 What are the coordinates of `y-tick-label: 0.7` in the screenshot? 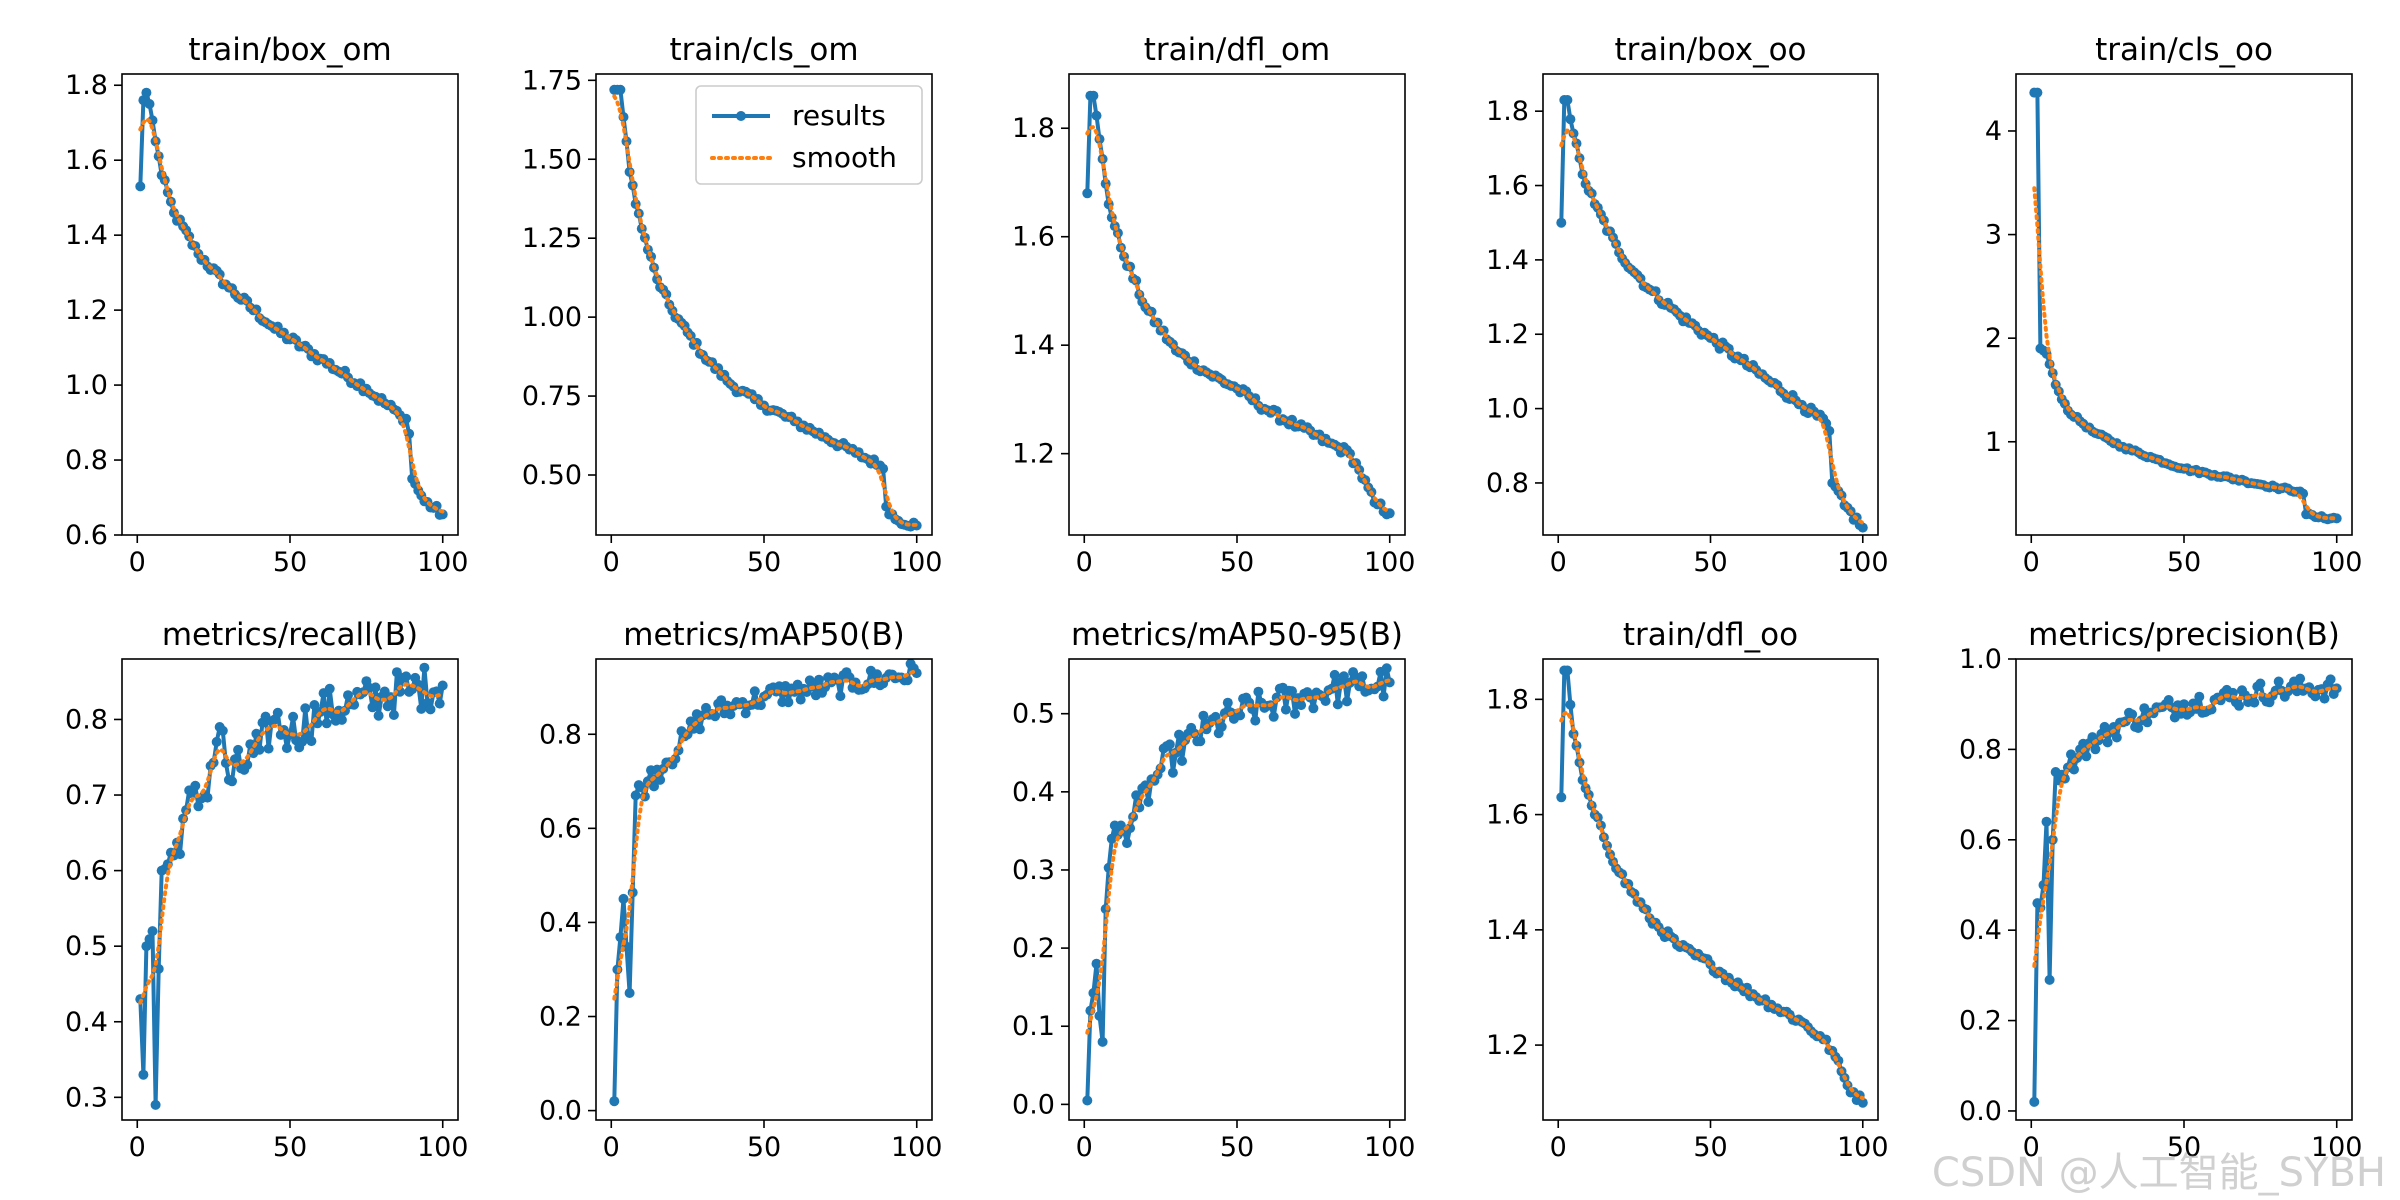 It's located at (86, 795).